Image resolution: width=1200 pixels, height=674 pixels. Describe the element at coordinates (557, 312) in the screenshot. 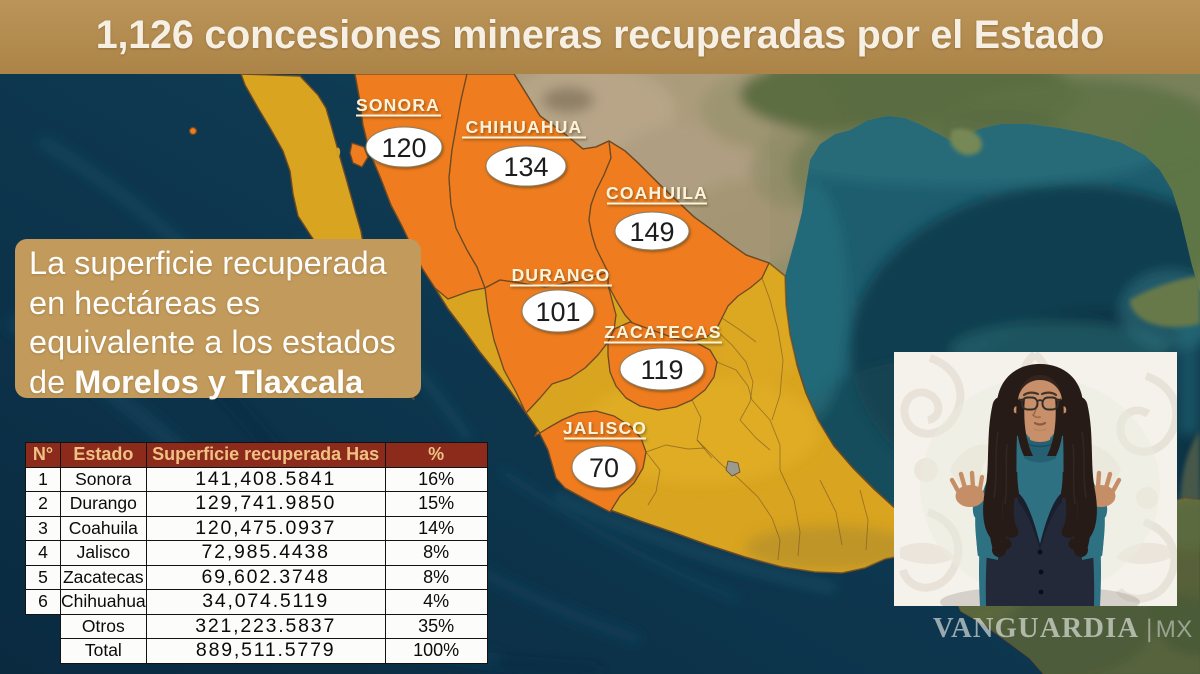

I see `svg-text: 101` at that location.